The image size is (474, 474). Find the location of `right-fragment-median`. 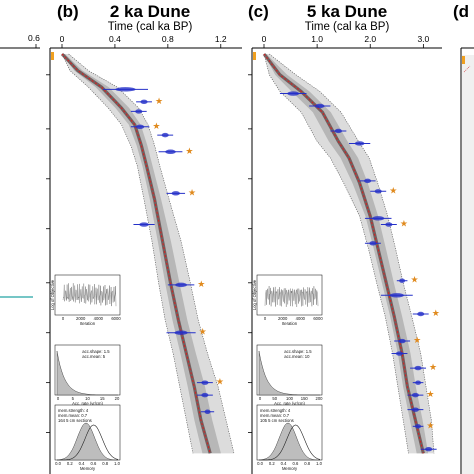

right-fragment-median is located at coordinates (467, 69).